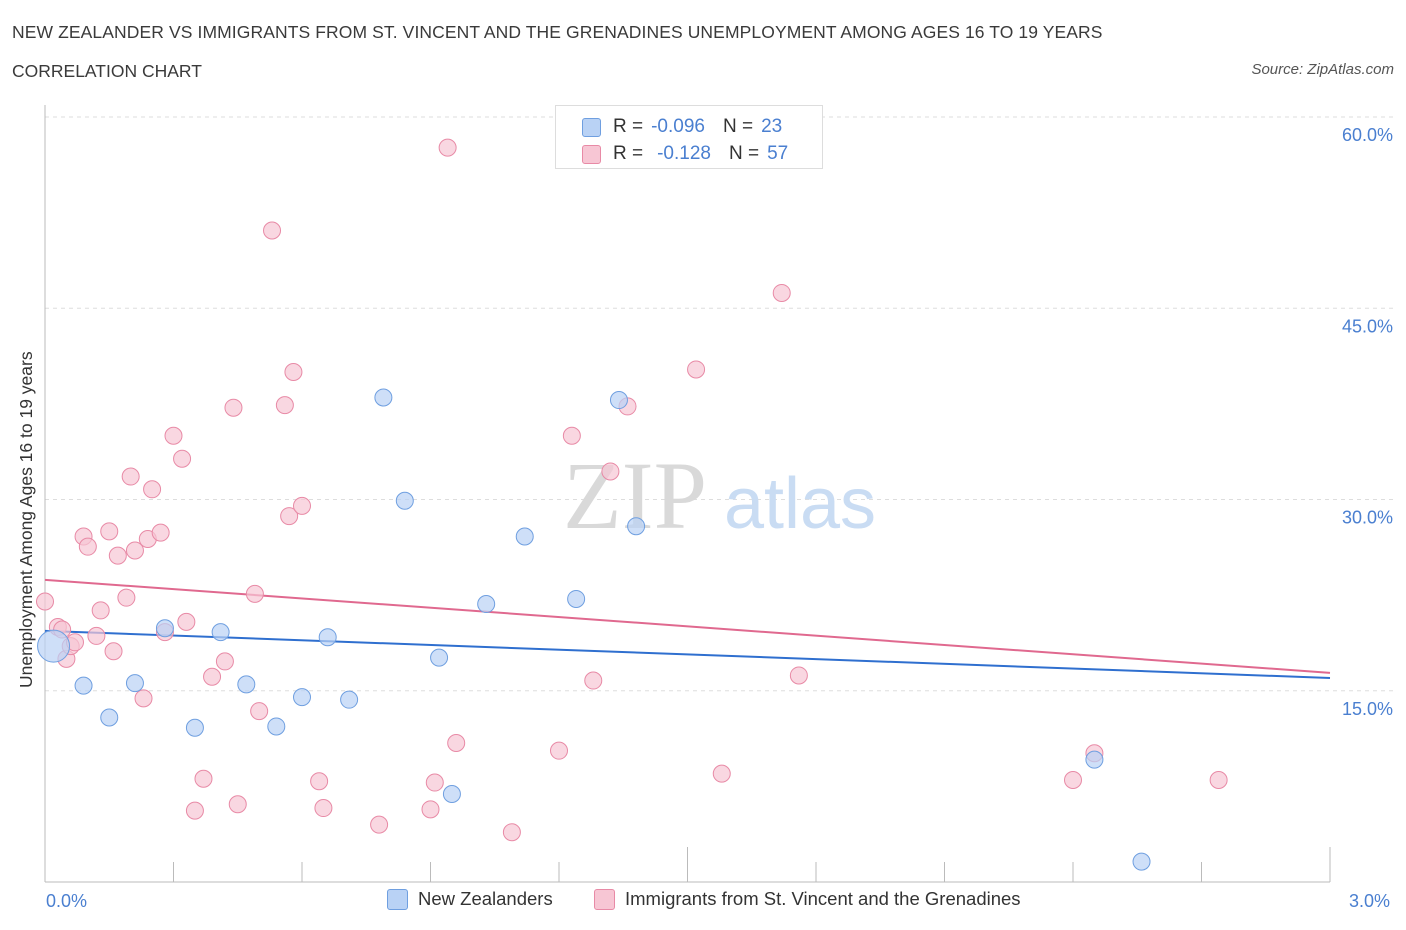 The height and width of the screenshot is (930, 1406). I want to click on x-tick-label-min: 0.0%, so click(67, 901).